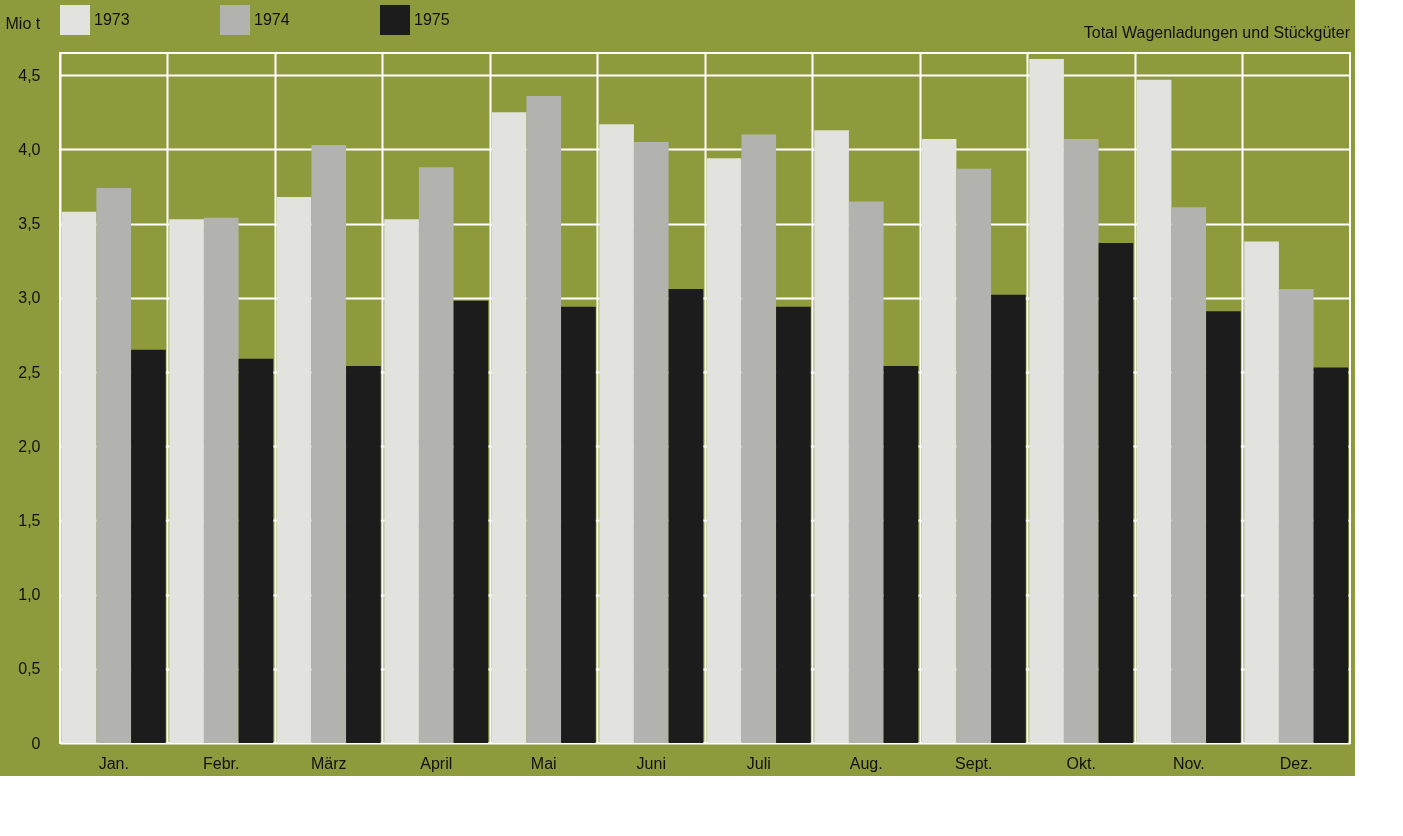  I want to click on y-tick-label: 4,5, so click(29, 75).